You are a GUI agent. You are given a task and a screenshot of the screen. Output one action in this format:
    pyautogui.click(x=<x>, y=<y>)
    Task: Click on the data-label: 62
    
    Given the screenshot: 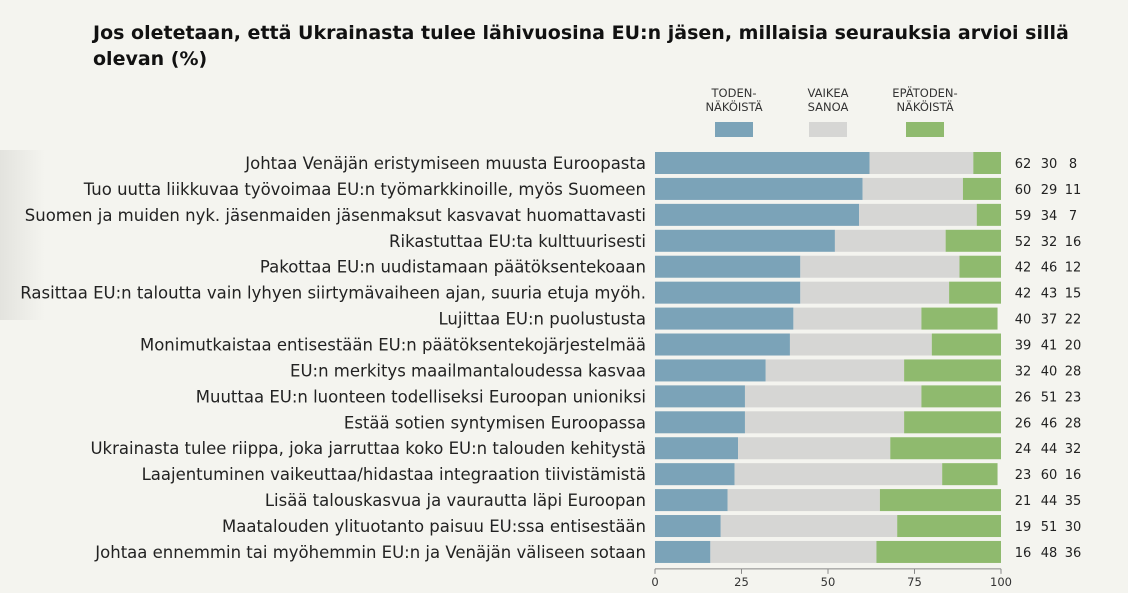 What is the action you would take?
    pyautogui.click(x=1023, y=164)
    